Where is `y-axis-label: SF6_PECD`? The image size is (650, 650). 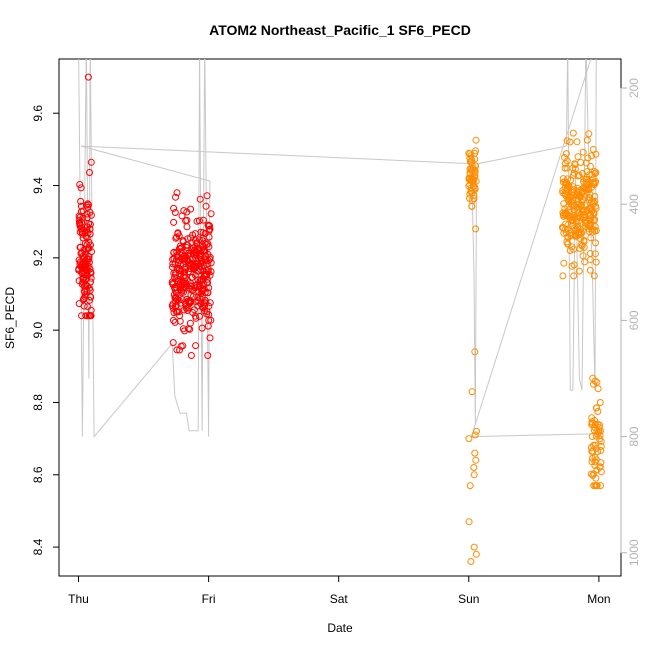
y-axis-label: SF6_PECD is located at coordinates (10, 318).